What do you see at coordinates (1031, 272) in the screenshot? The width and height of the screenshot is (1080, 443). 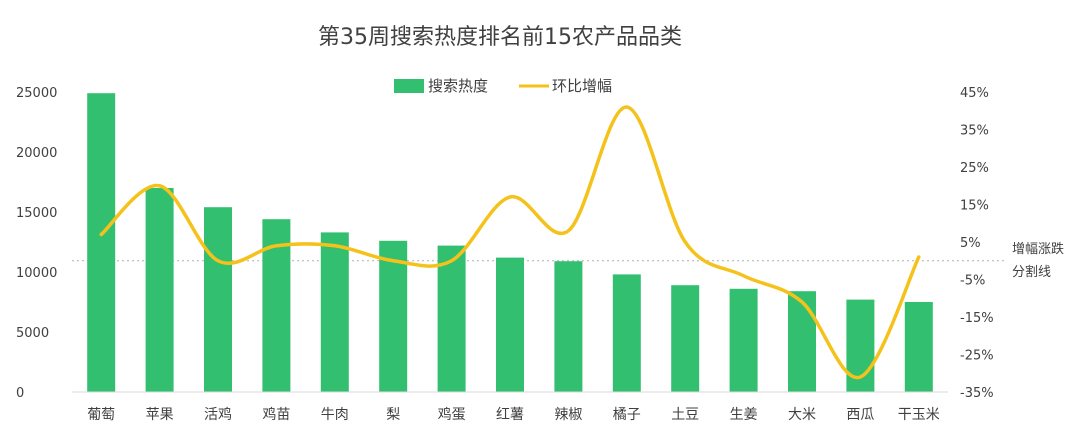 I see `reference-line-label-2: 分割线` at bounding box center [1031, 272].